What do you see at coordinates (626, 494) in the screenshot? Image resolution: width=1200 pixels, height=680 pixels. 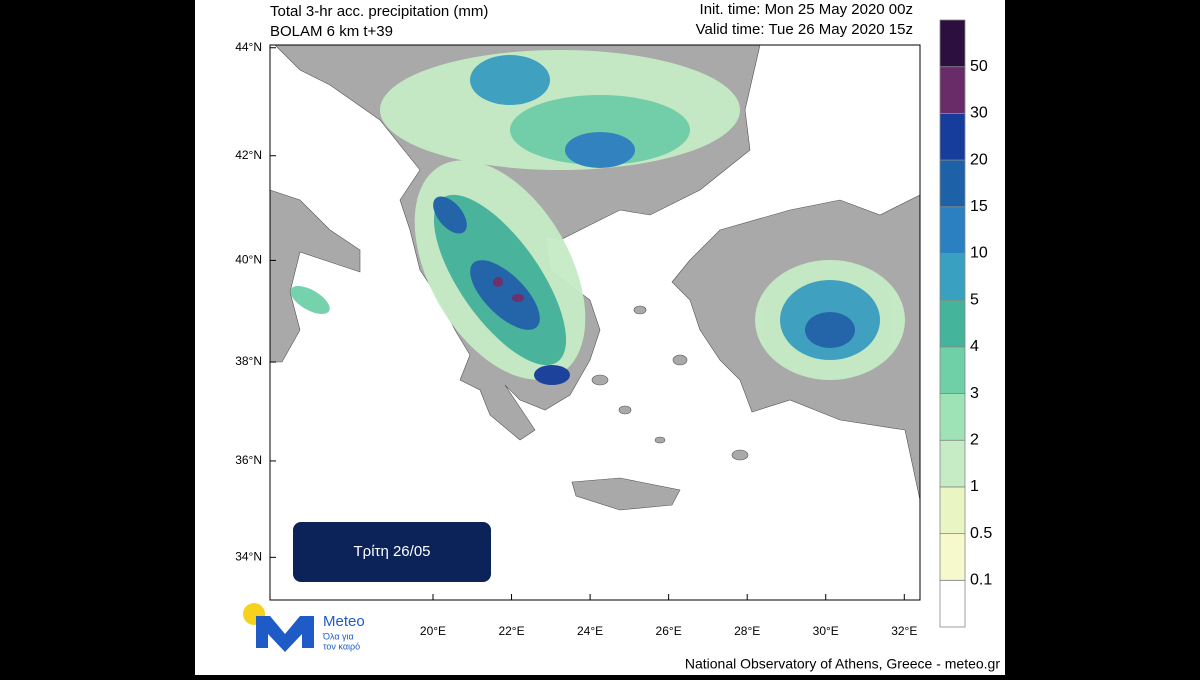 I see `crete` at bounding box center [626, 494].